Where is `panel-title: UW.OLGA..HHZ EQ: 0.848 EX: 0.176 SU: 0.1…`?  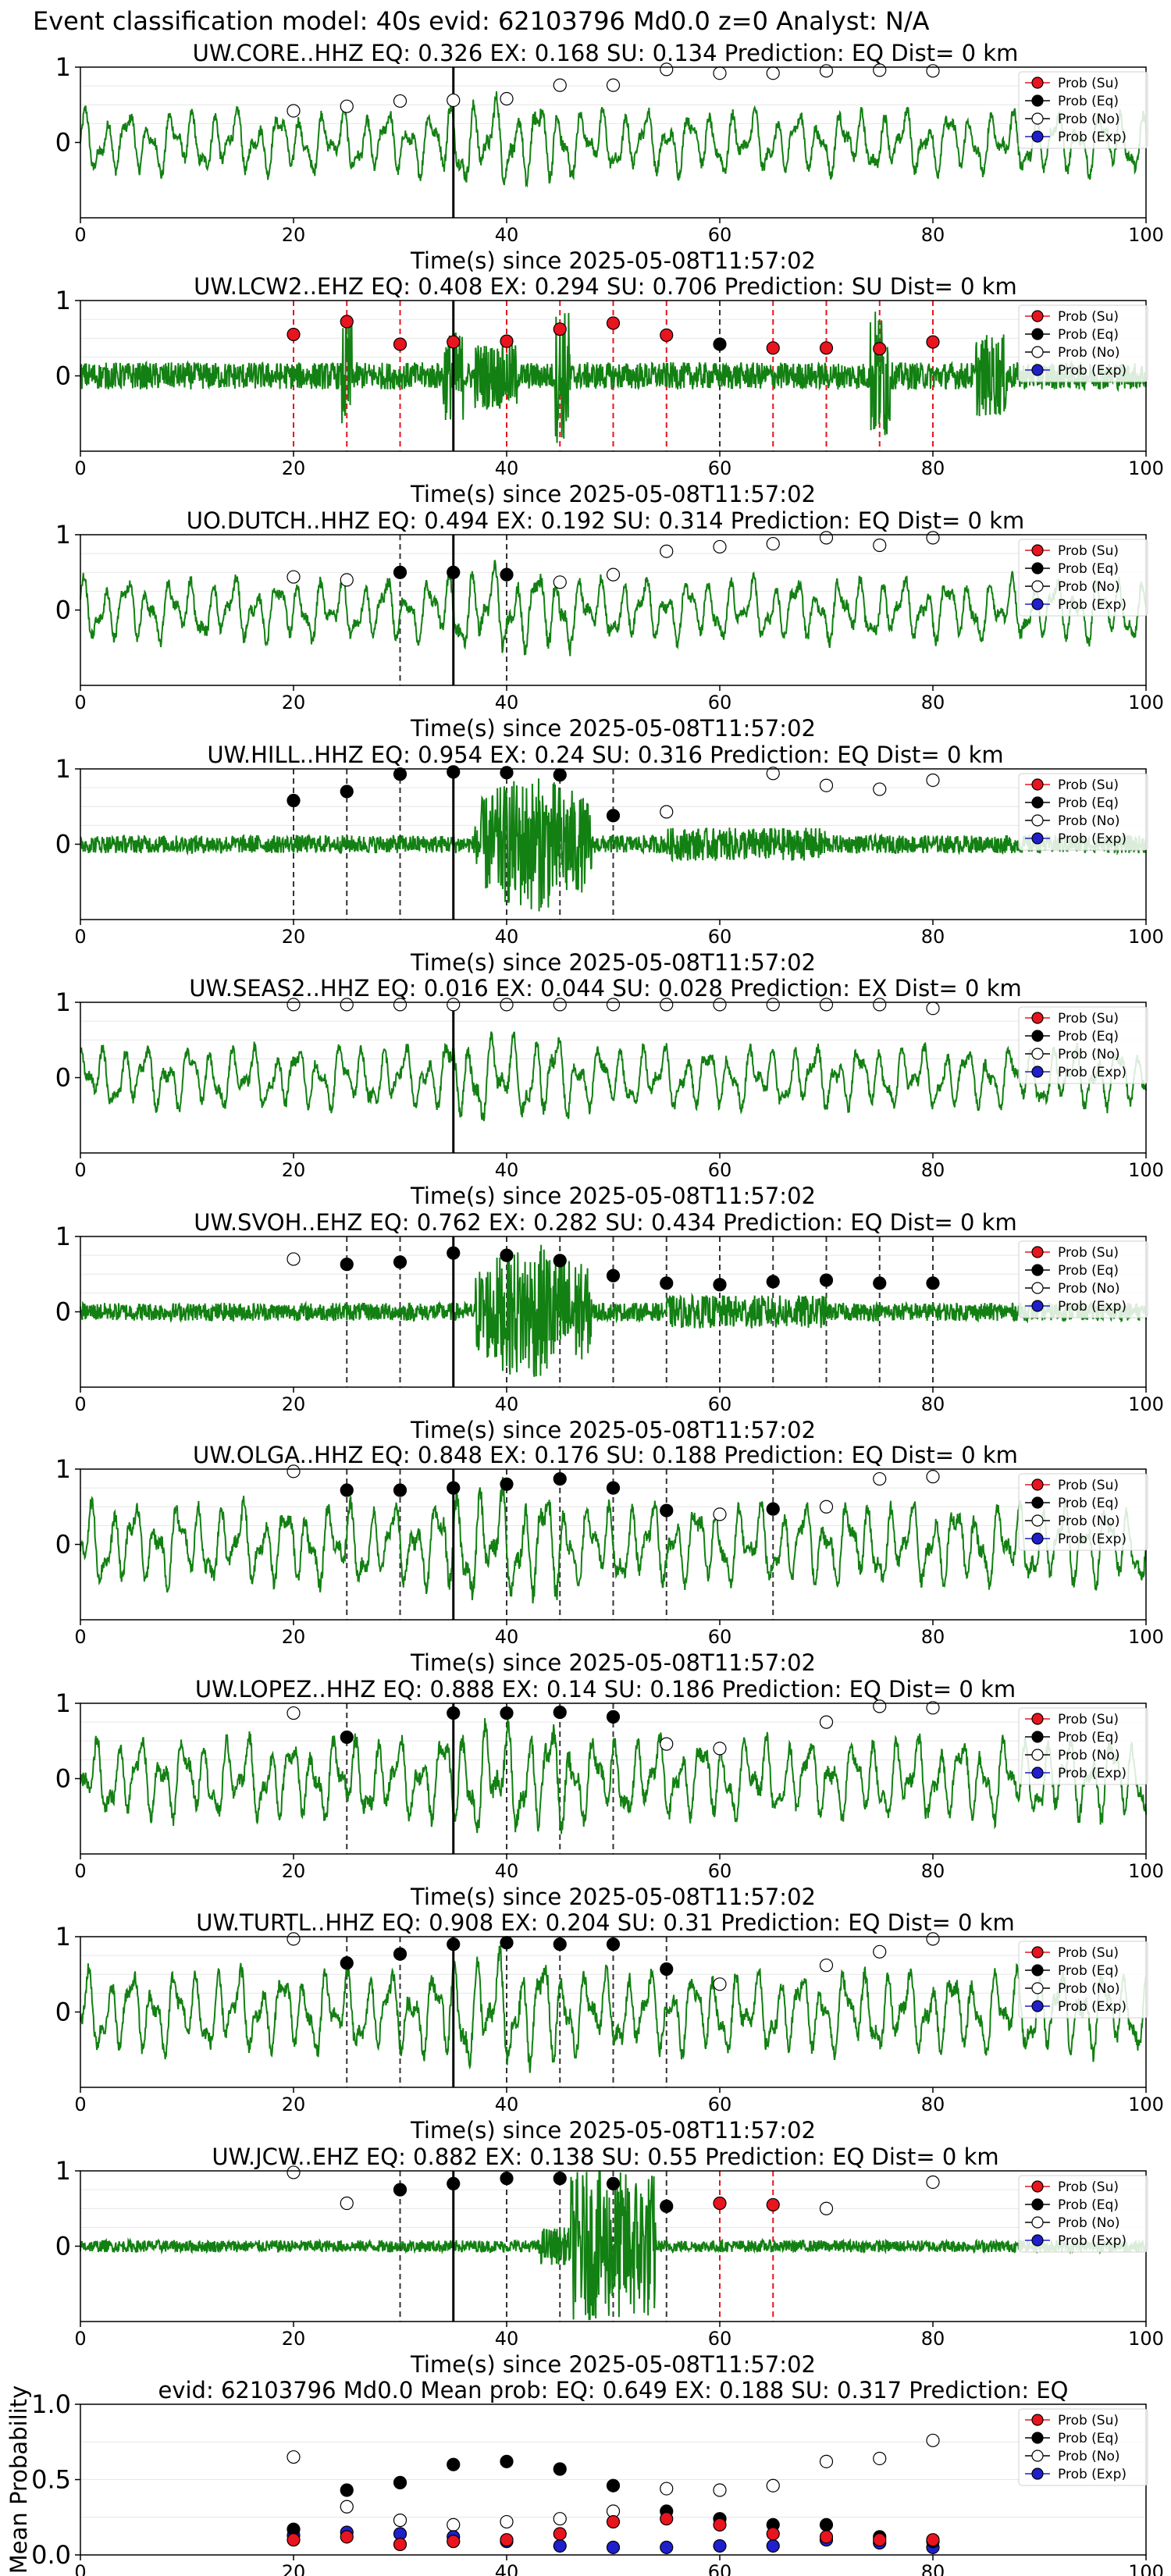 panel-title: UW.OLGA..HHZ EQ: 0.848 EX: 0.176 SU: 0.1… is located at coordinates (605, 1455).